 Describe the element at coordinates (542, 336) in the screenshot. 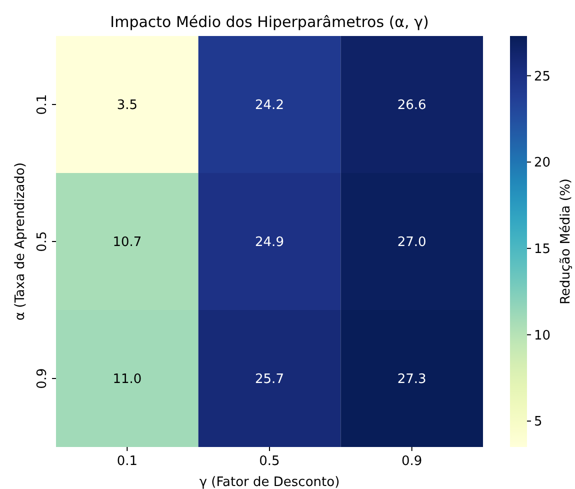

I see `color-bar-label: 10` at that location.